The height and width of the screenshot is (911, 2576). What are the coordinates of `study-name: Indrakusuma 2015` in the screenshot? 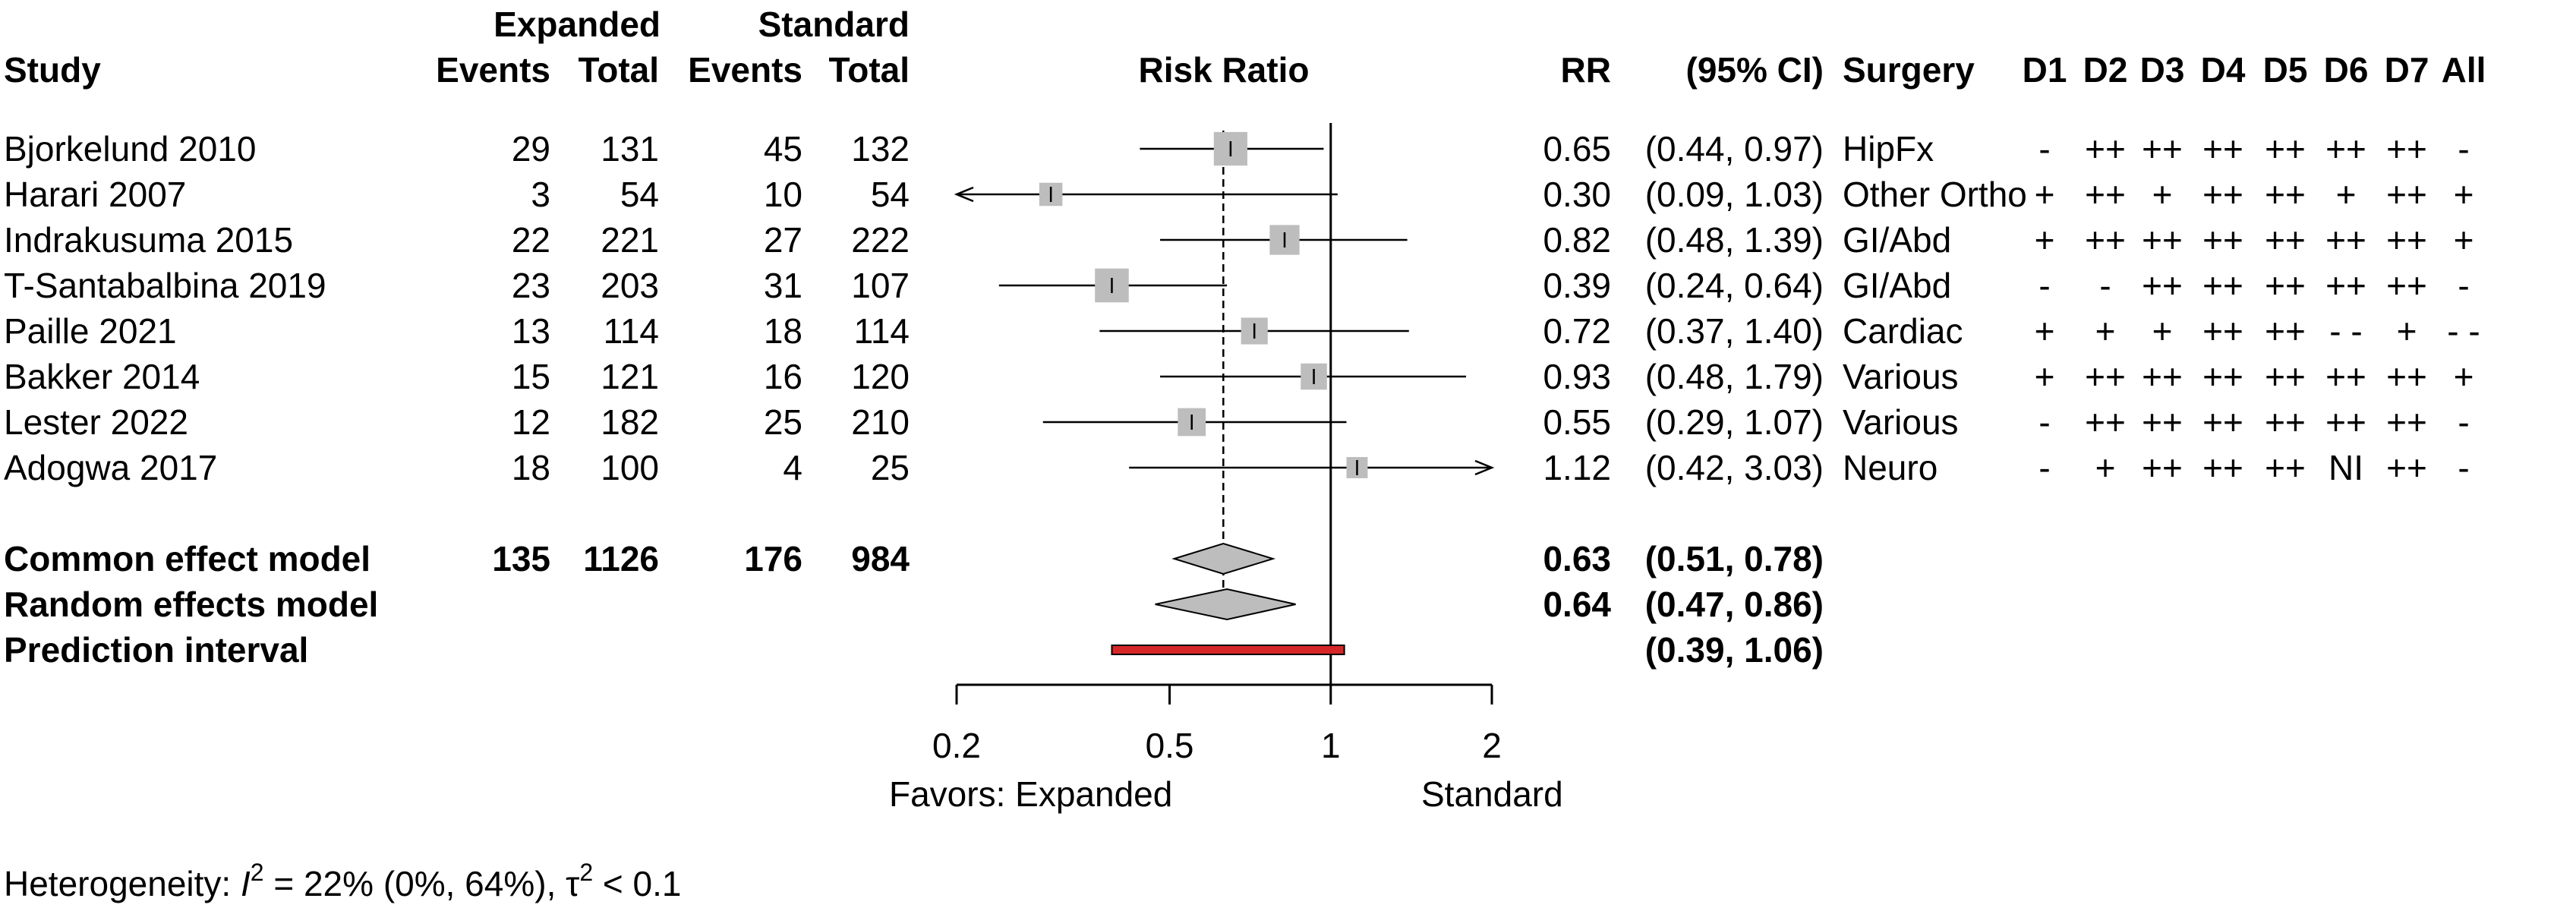 It's located at (148, 240).